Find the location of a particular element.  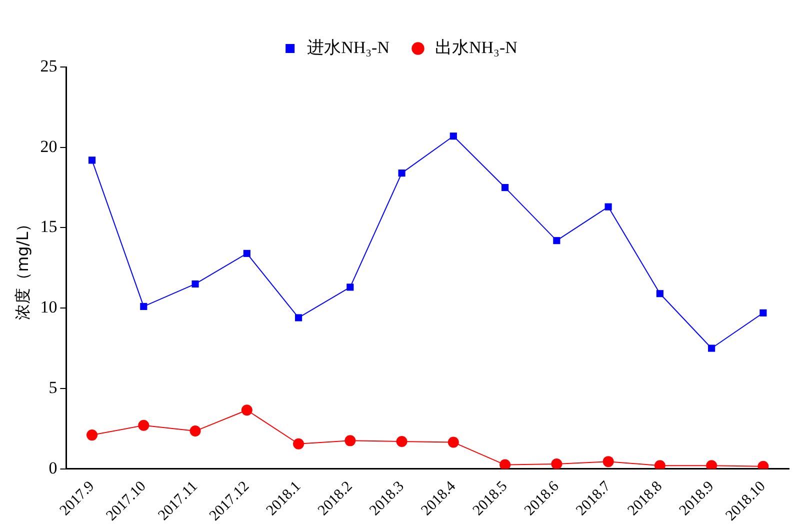

y-axis-title: 浓度（mg/L） is located at coordinates (22, 268).